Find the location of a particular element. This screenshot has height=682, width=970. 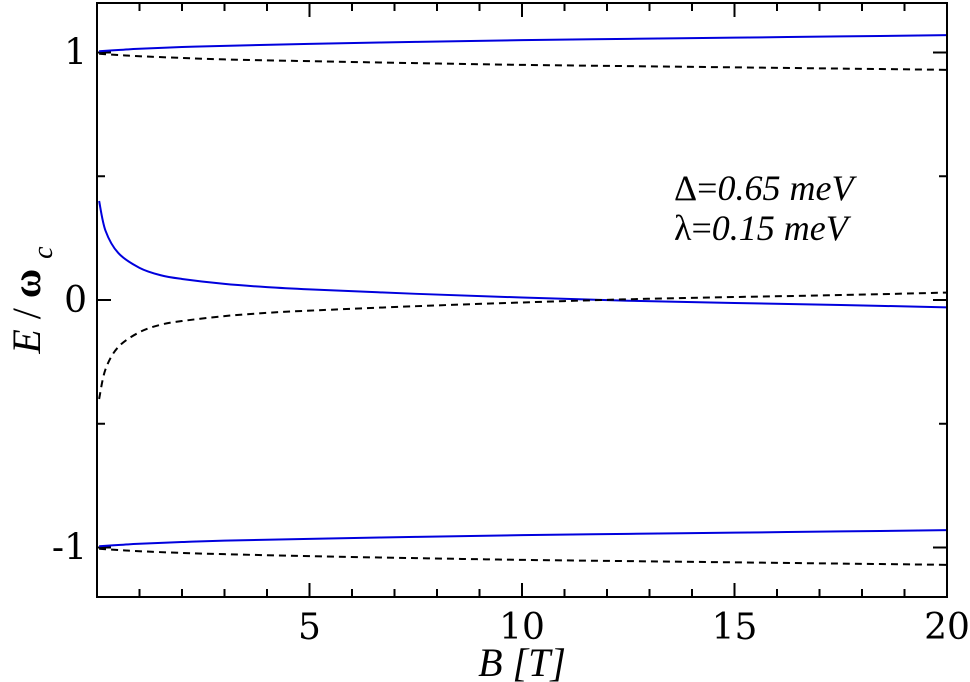

y-axis-omega: ω is located at coordinates (26, 283).